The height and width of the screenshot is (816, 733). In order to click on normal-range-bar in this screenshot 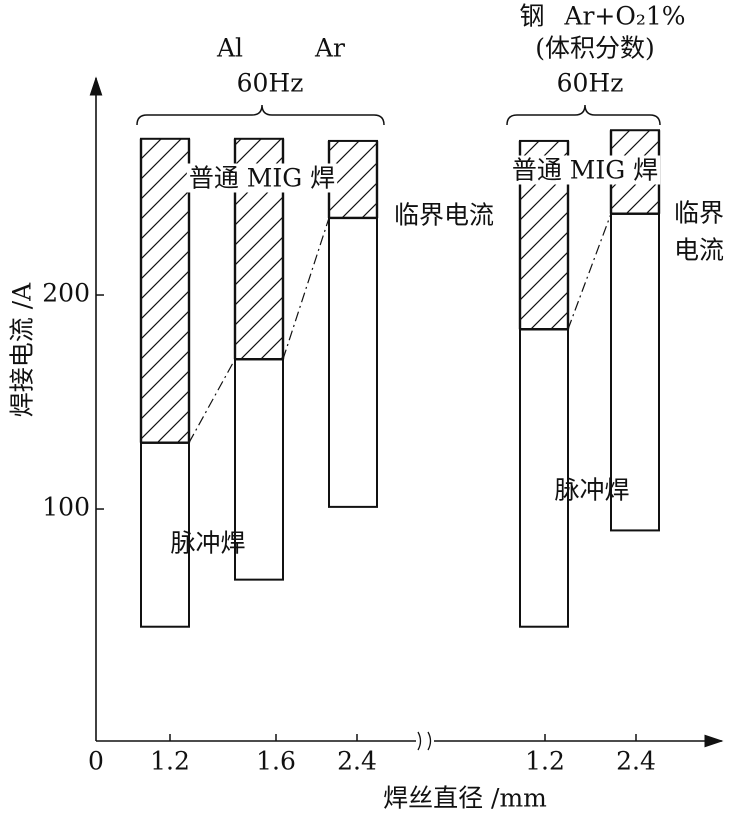, I will do `click(165, 290)`.